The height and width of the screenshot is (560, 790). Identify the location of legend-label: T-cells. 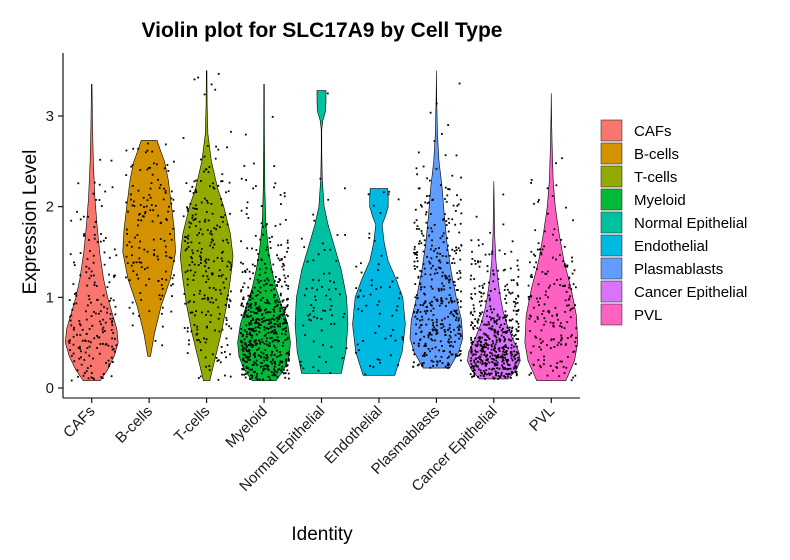
(655, 177).